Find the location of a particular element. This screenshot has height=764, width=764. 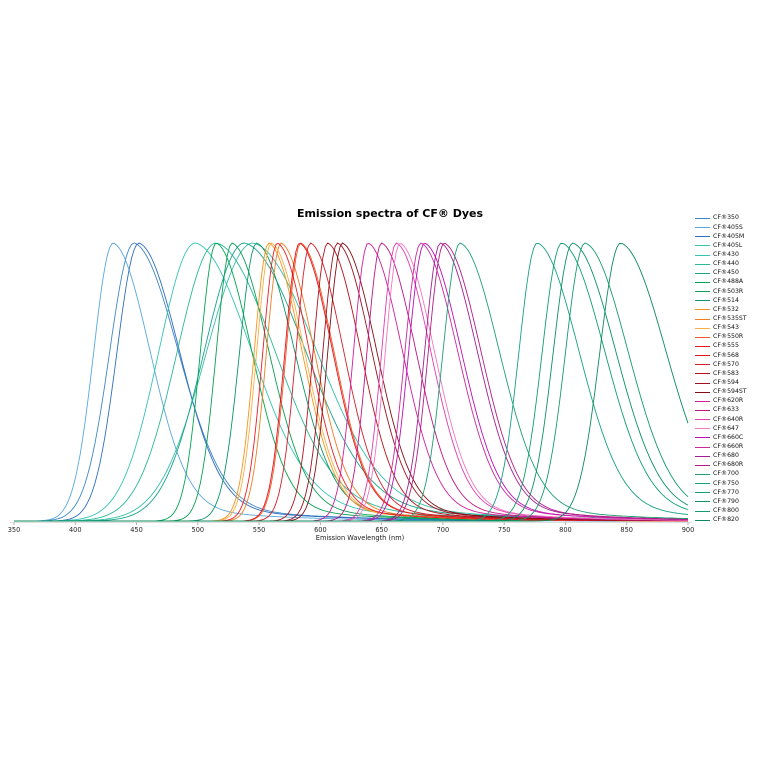

legend-item: CF®488A is located at coordinates (721, 282).